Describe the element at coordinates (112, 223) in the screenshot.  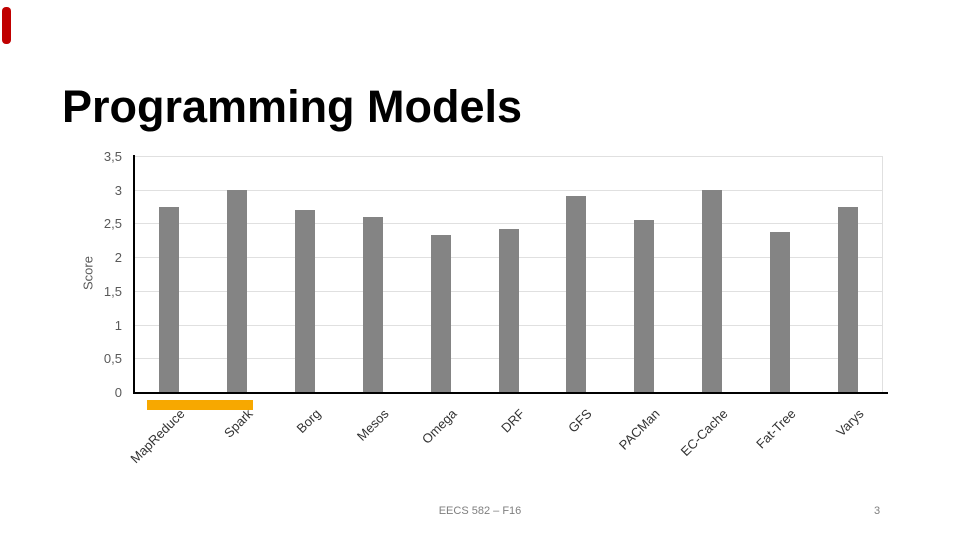
I see `ytick-label-2-5: 2,5` at that location.